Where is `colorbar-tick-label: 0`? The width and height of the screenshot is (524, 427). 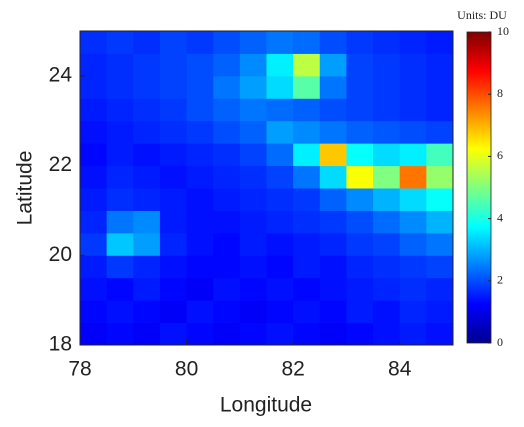 colorbar-tick-label: 0 is located at coordinates (500, 342).